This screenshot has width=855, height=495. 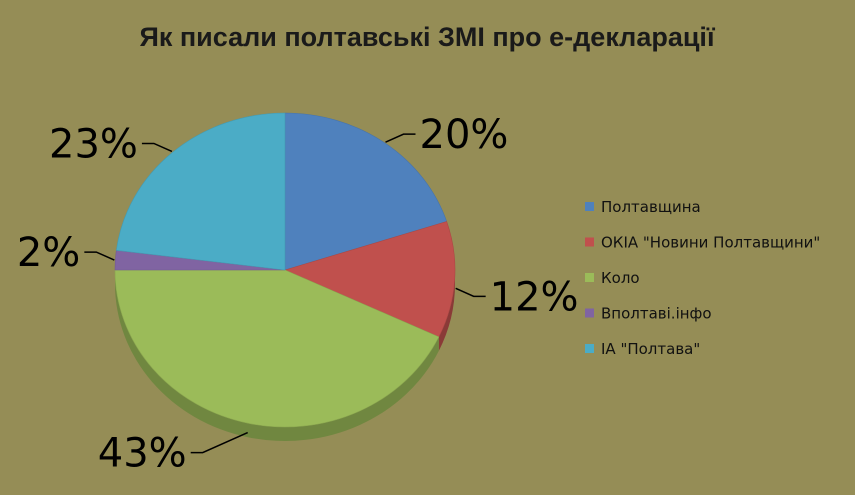 What do you see at coordinates (48, 253) in the screenshot?
I see `data-label-вполтаві-інфо: 2%` at bounding box center [48, 253].